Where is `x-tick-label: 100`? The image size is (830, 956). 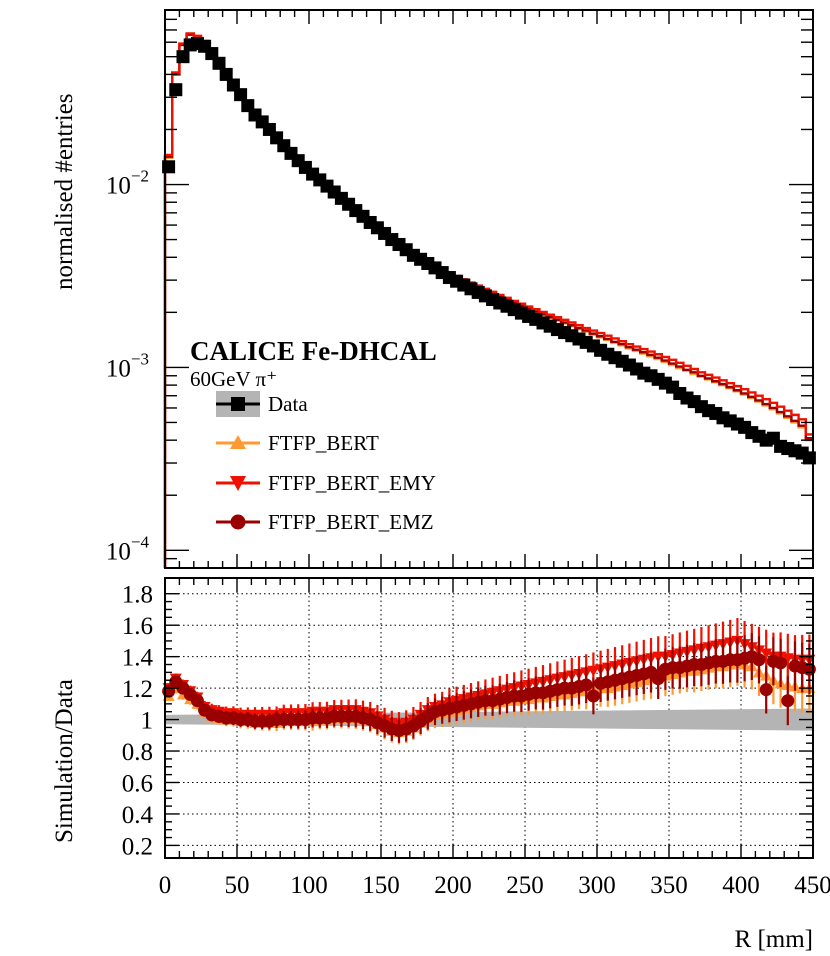
x-tick-label: 100 is located at coordinates (309, 885).